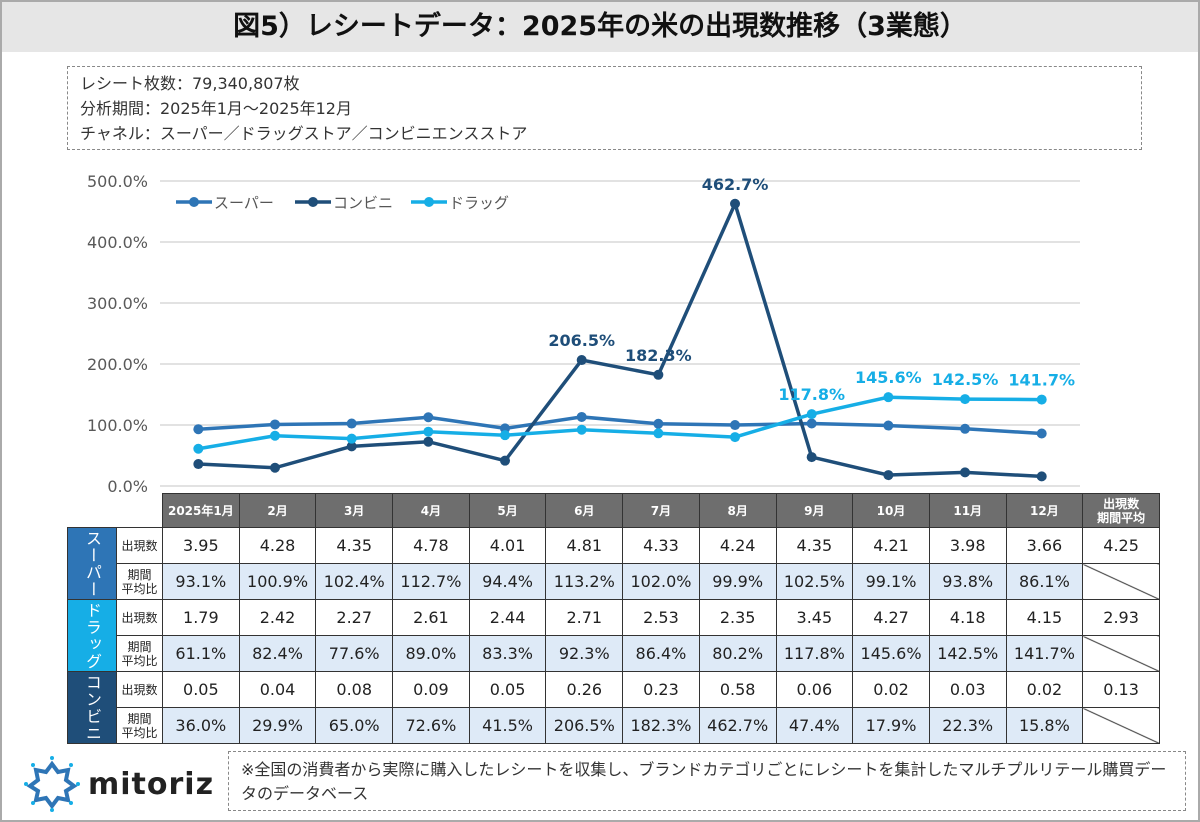  Describe the element at coordinates (277, 581) in the screenshot. I see `ratio-cell: 100.9%` at that location.